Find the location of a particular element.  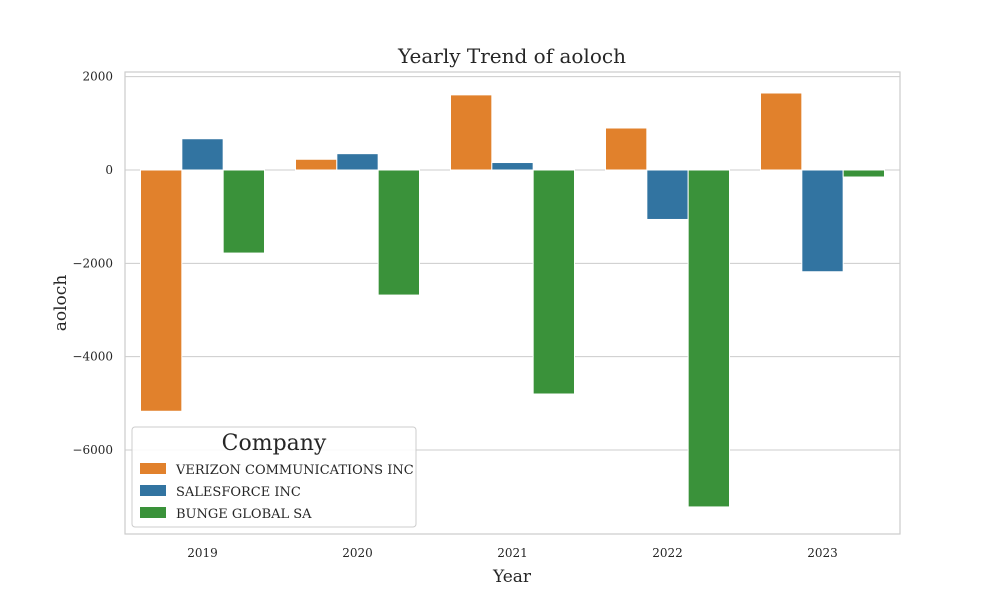

x-tick-labels: 2019 2020 2021 2022 2023 is located at coordinates (512, 553).